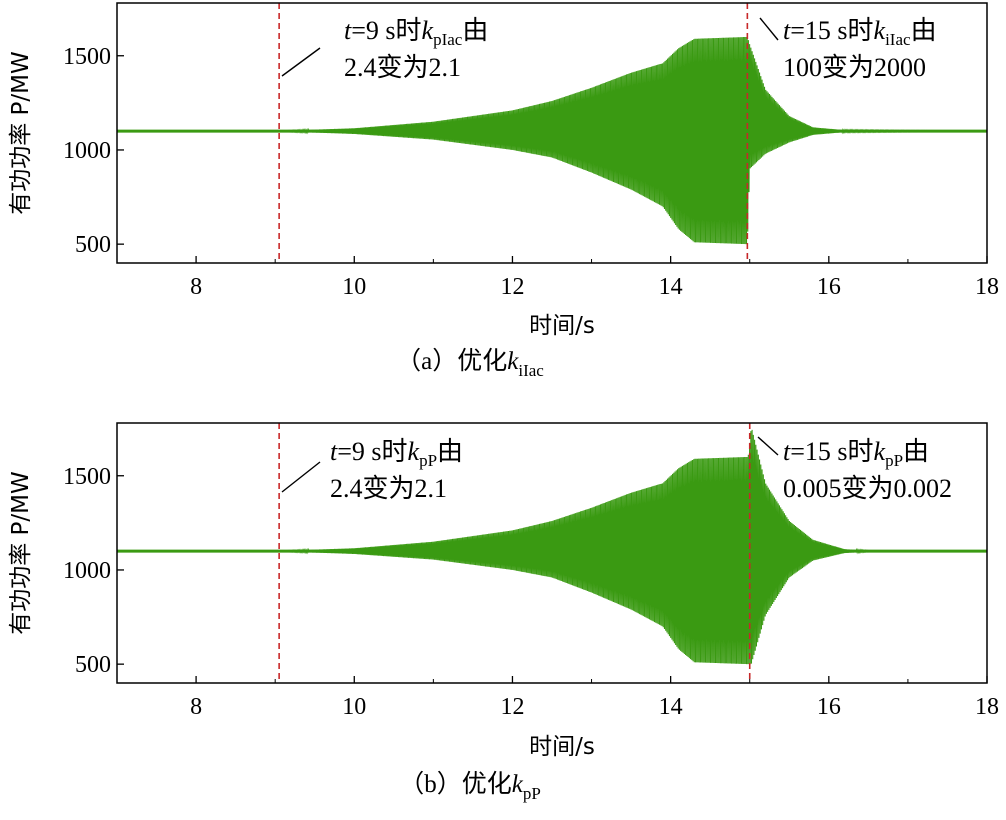  I want to click on annotation-line-1: t=15 s时kiIac由, so click(860, 32).